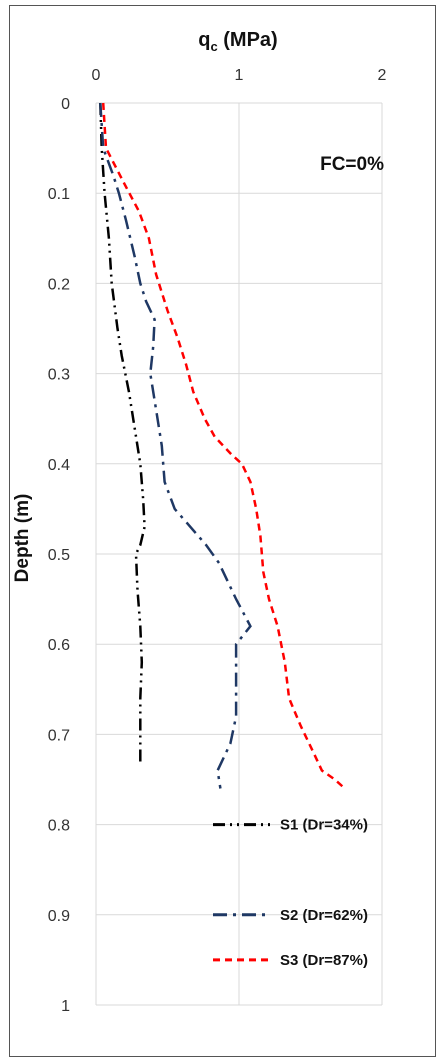 This screenshot has height=1064, width=445. What do you see at coordinates (96, 75) in the screenshot?
I see `x-tick-label: 0` at bounding box center [96, 75].